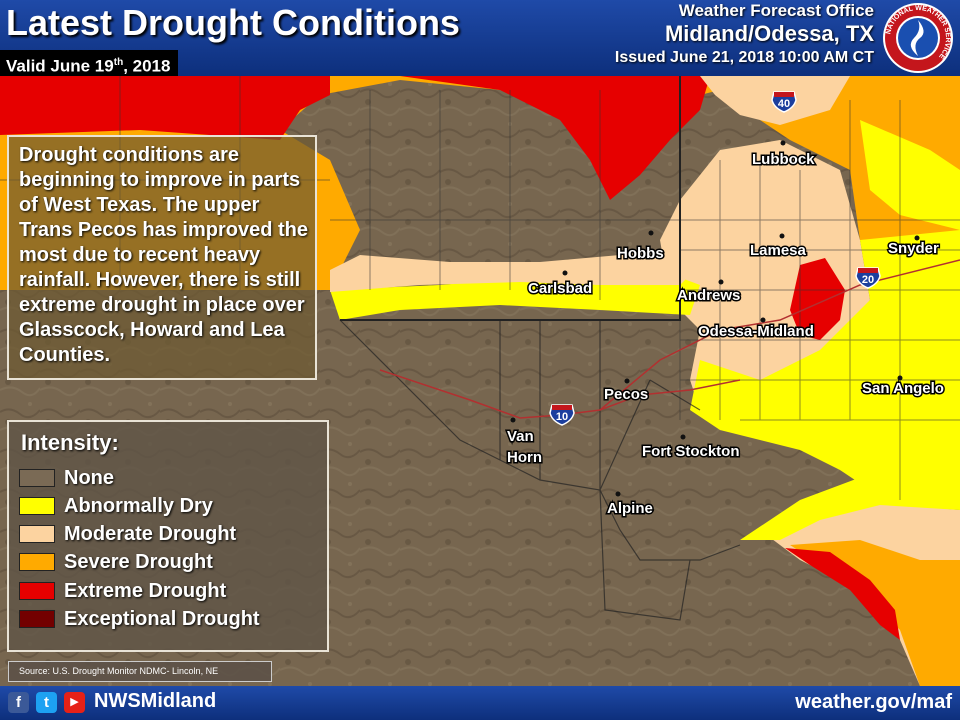  Describe the element at coordinates (139, 619) in the screenshot. I see `legend-item-exceptional: Exceptional Drought` at that location.